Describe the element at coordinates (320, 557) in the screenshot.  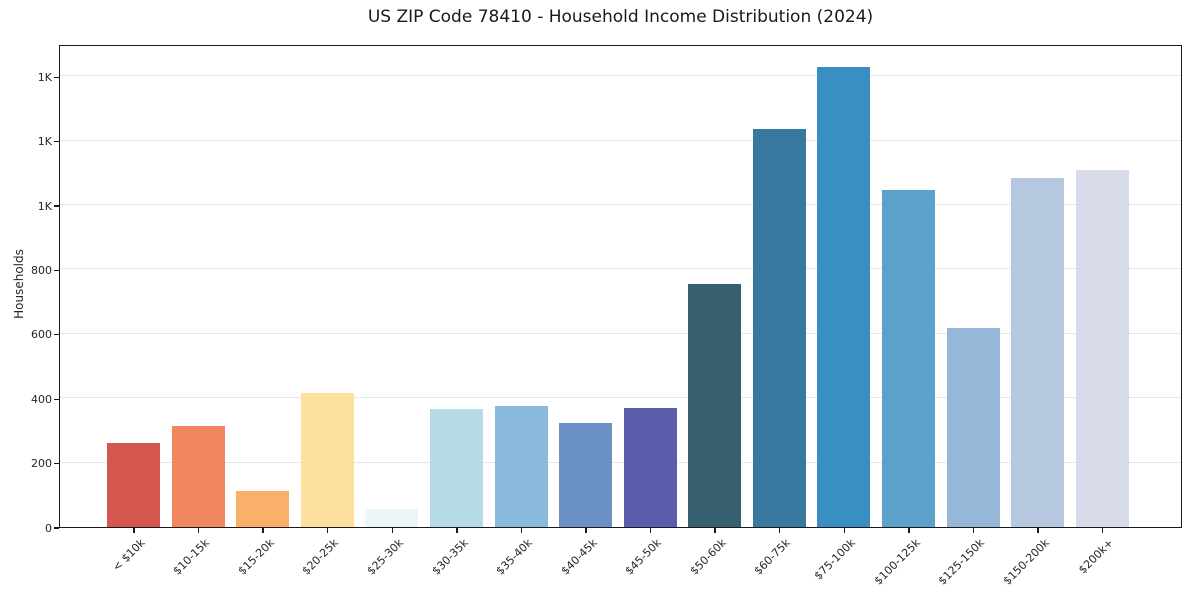
I see `x-tick-label: $20-25k` at that location.